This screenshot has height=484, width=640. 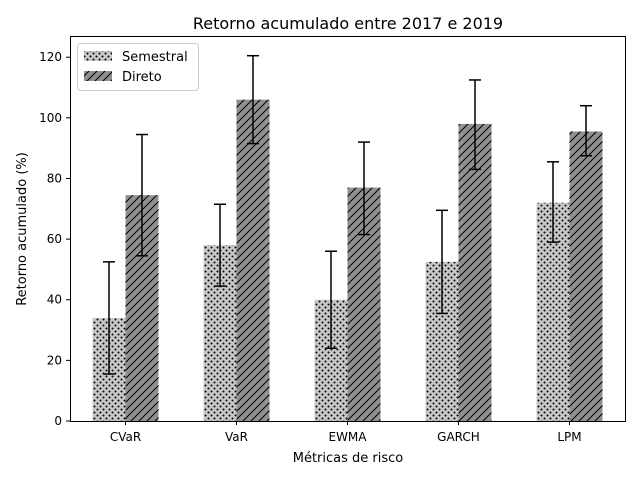 I want to click on error-bar-semestral-ewma, so click(x=331, y=299).